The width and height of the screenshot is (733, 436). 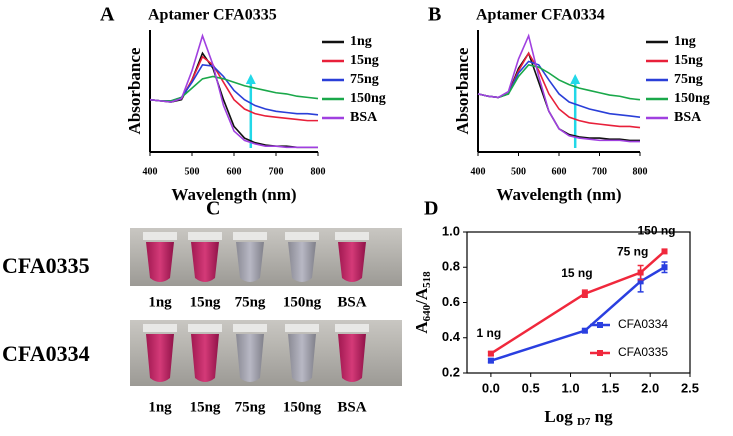 I want to click on y-axis-label: A640/A518, so click(x=422, y=302).